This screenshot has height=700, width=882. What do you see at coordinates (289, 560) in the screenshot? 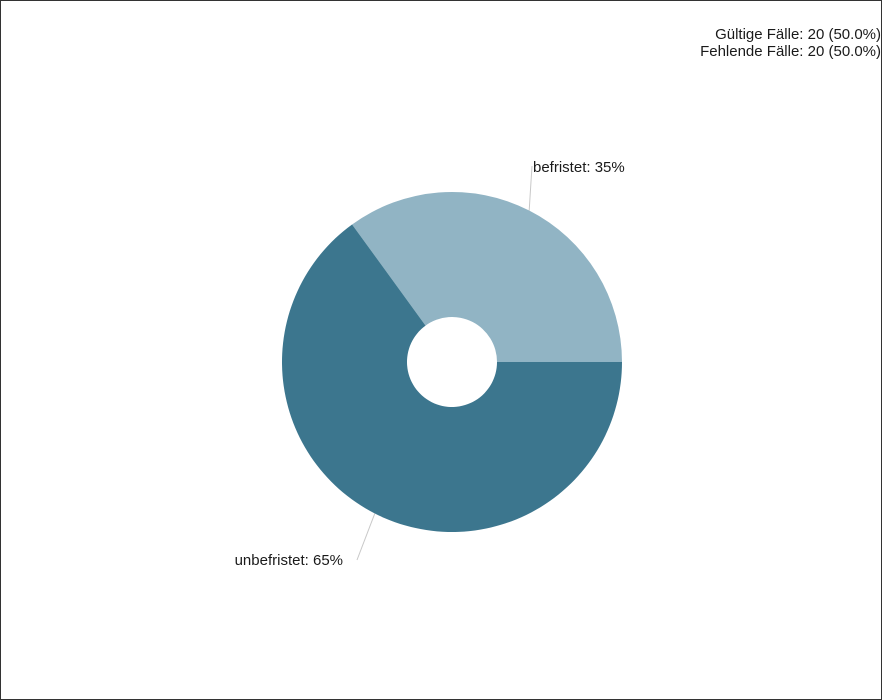
I see `slice-label-unbefristet: unbefristet: 65%` at bounding box center [289, 560].